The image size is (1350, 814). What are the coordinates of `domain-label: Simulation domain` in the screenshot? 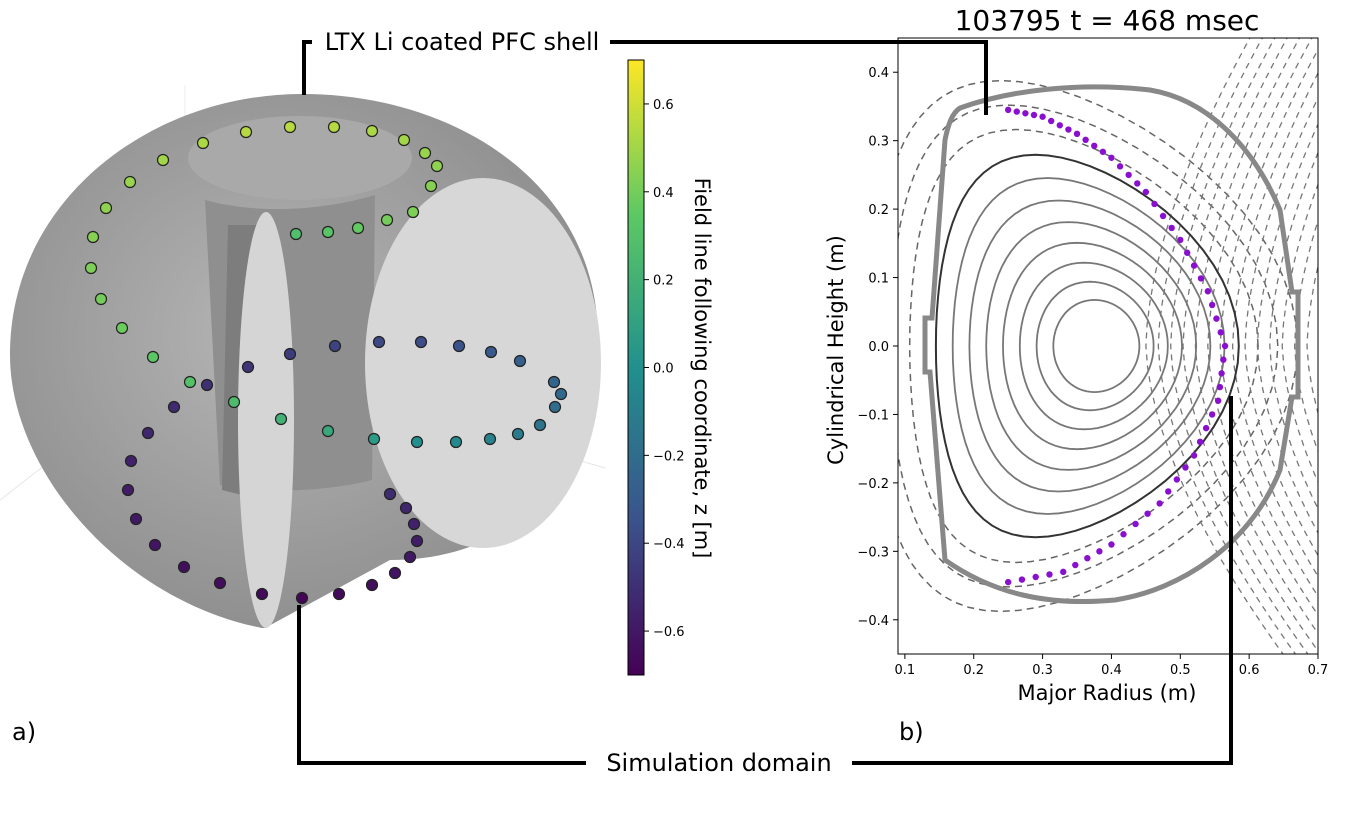 It's located at (718, 763).